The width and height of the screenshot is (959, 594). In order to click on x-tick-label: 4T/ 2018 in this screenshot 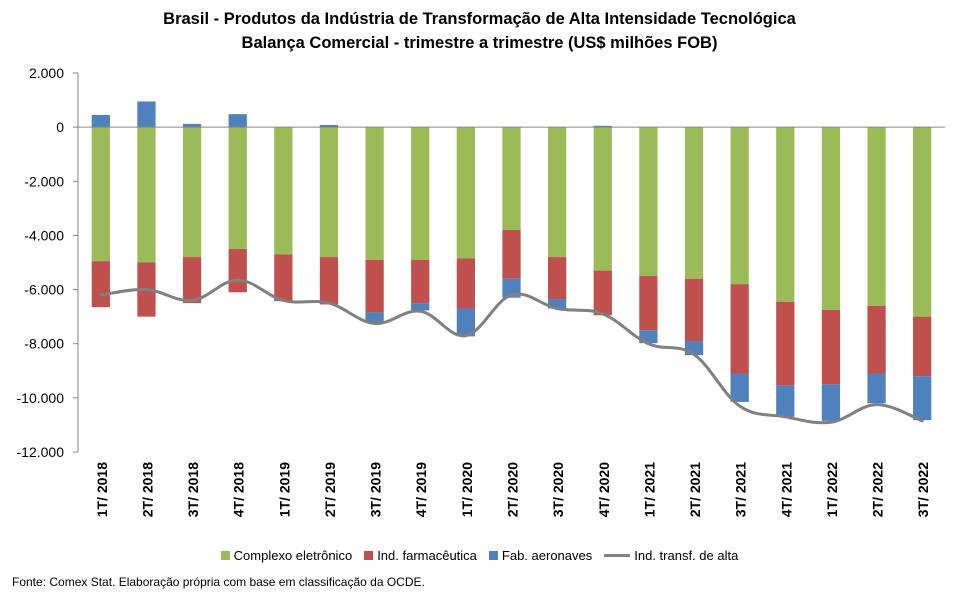, I will do `click(239, 489)`.